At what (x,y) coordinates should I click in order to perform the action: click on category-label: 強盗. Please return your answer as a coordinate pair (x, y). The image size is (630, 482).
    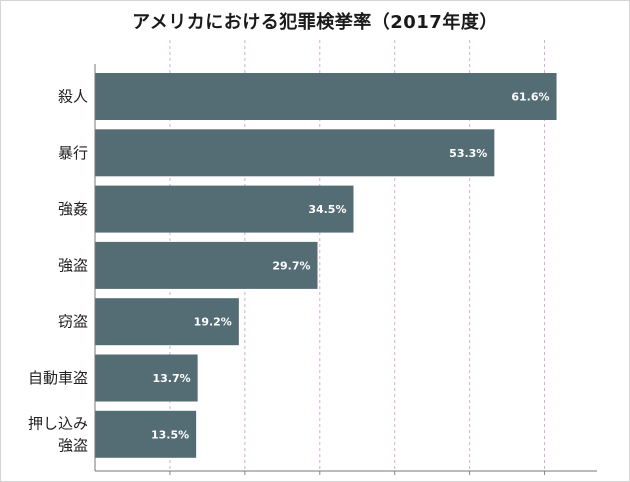
    Looking at the image, I should click on (73, 265).